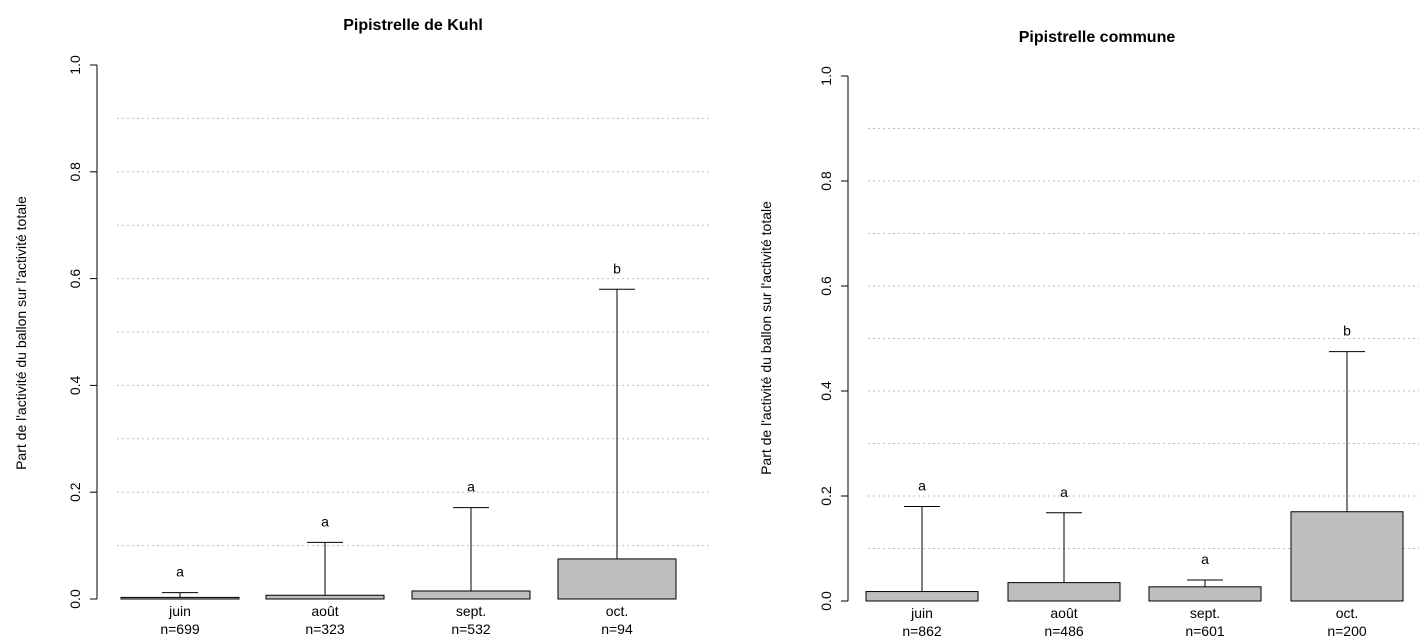 Image resolution: width=1419 pixels, height=641 pixels. I want to click on sample-size-label: n=486, so click(1064, 631).